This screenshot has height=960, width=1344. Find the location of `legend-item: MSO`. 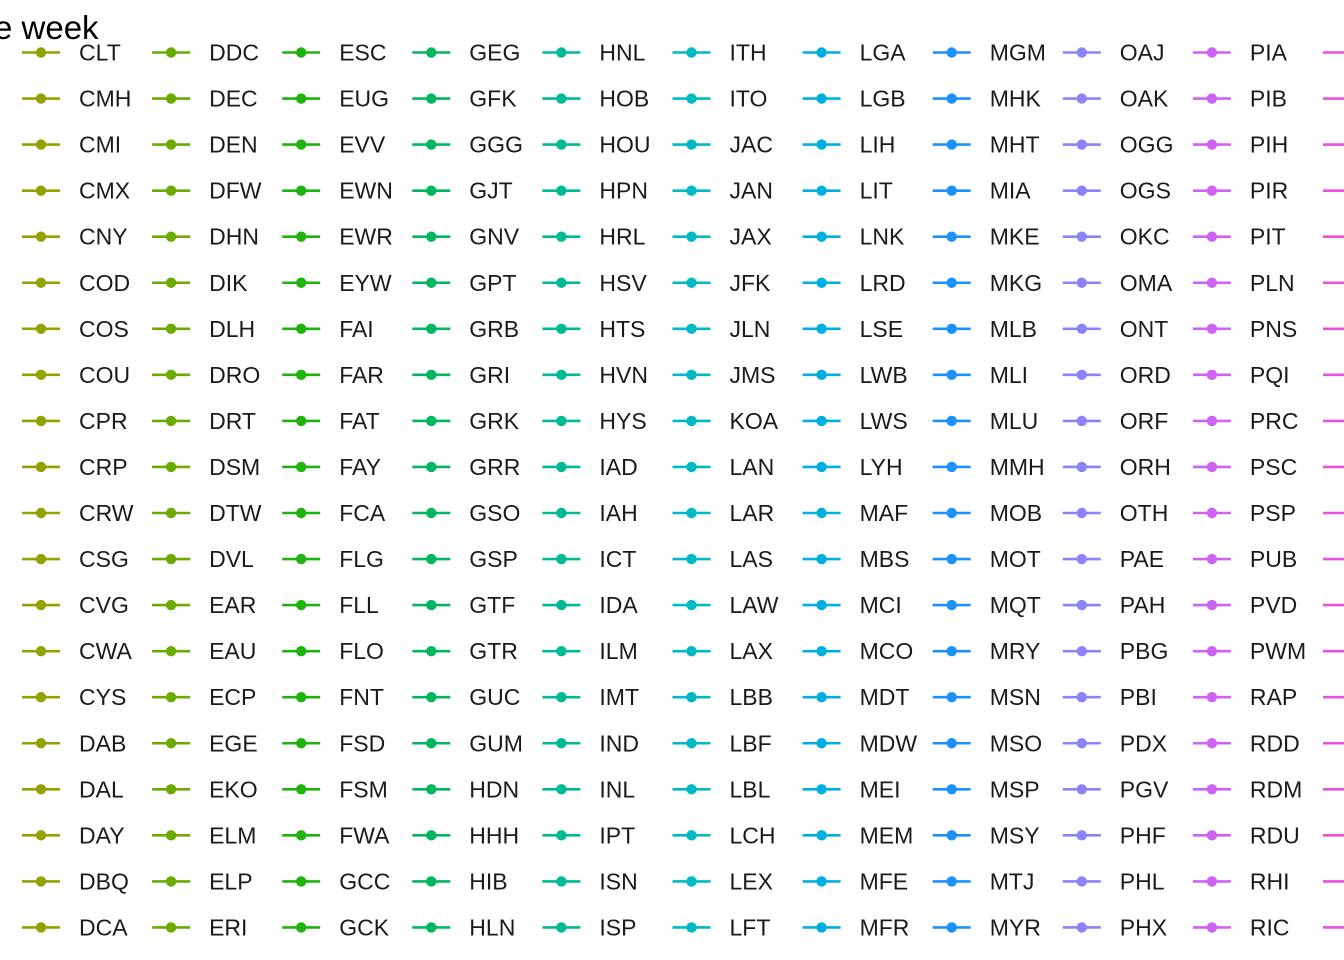

legend-item: MSO is located at coordinates (987, 743).